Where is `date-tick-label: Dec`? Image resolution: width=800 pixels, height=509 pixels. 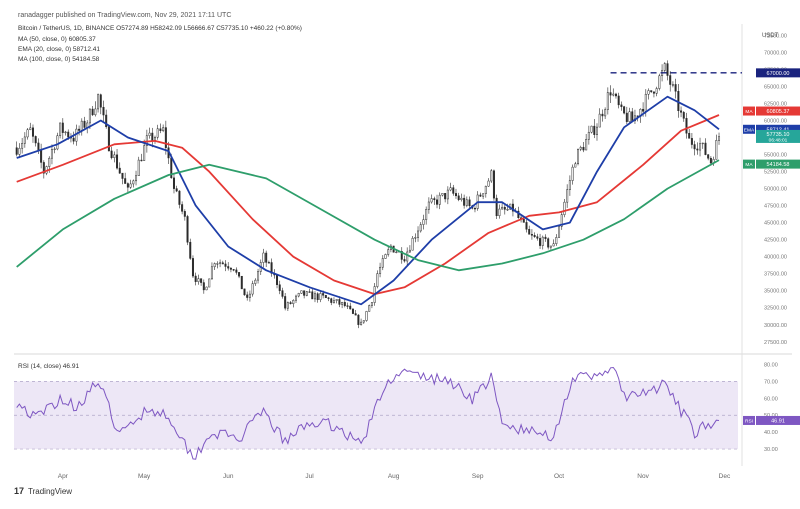 date-tick-label: Dec is located at coordinates (725, 476).